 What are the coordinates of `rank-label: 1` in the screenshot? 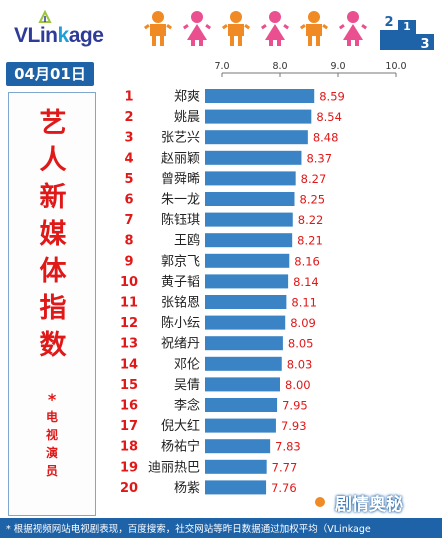 It's located at (128, 97).